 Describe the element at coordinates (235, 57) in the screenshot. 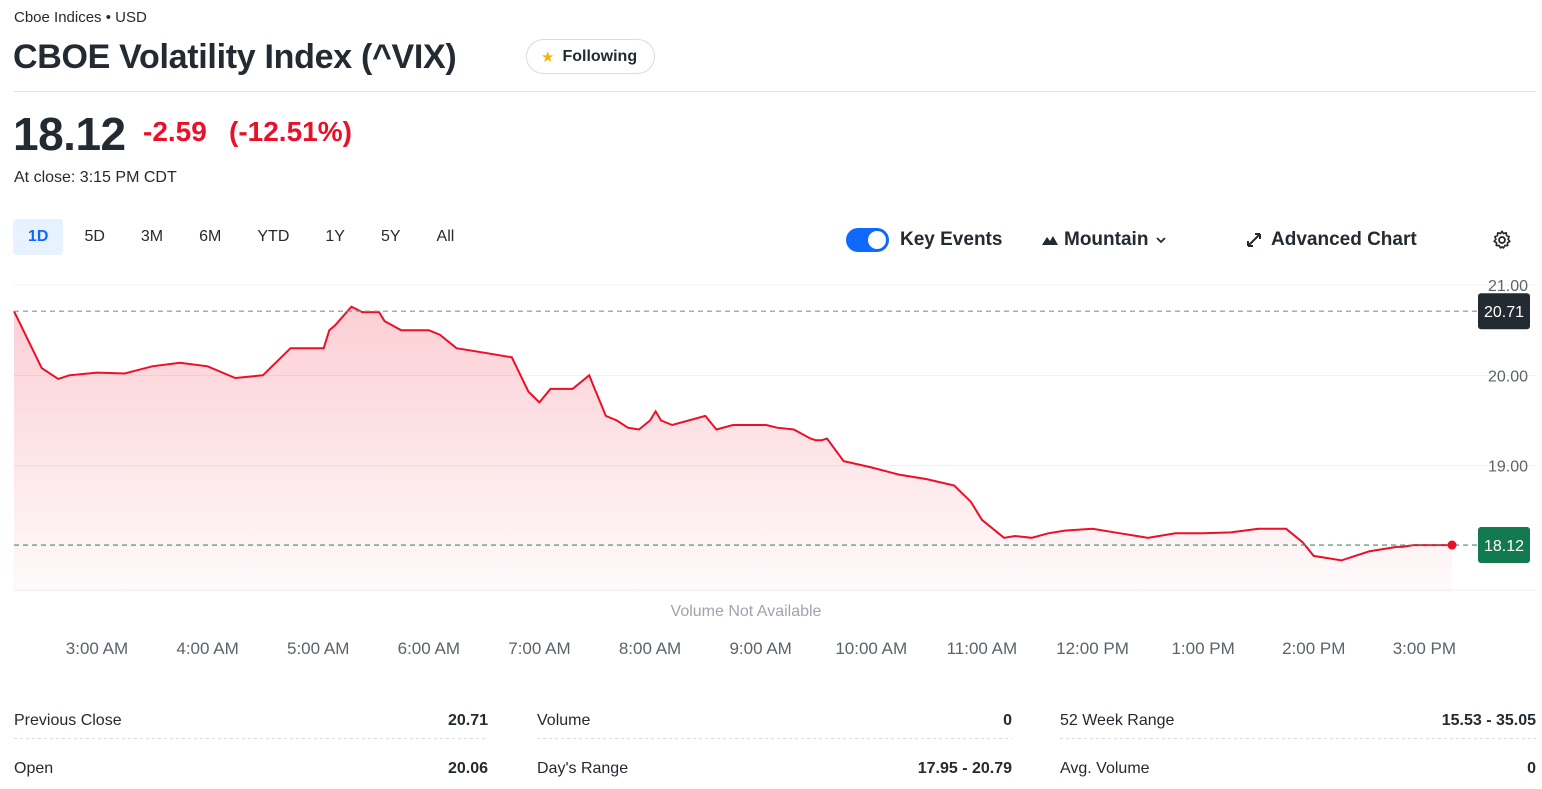

I see `page-title: CBOE Volatility Index (^VIX)` at that location.